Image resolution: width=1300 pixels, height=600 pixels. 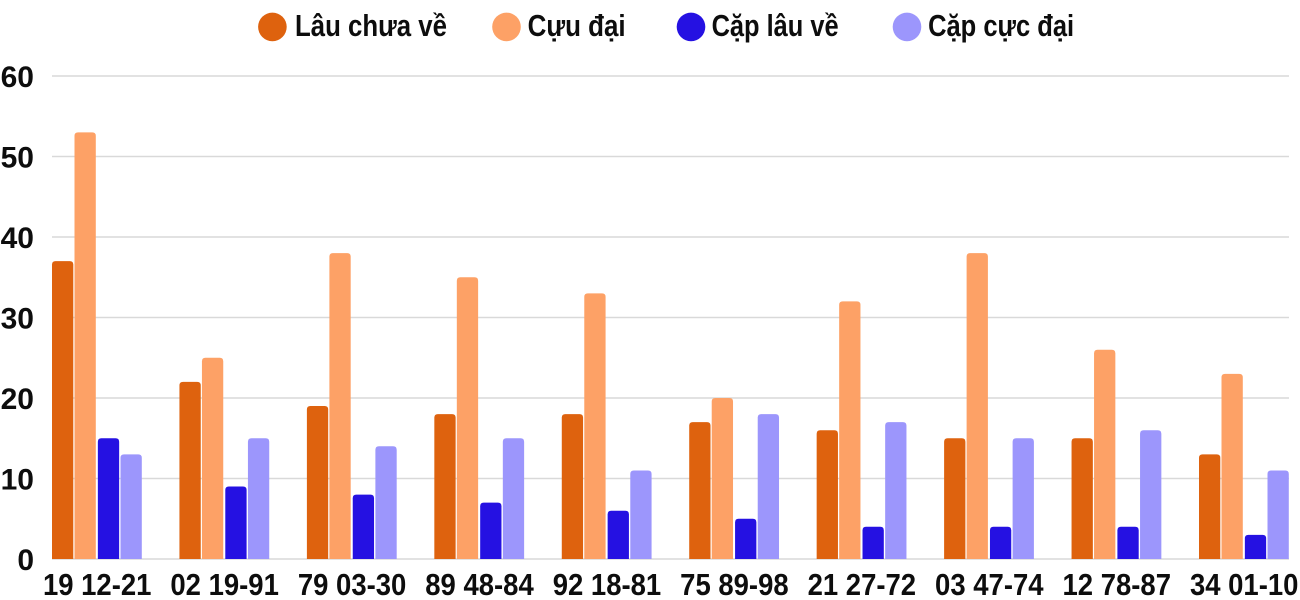 I want to click on svg-text: 60, so click(x=17, y=77).